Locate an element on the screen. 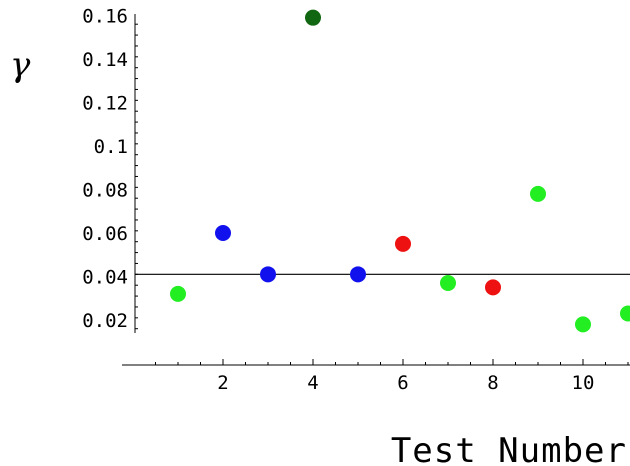  y-tick-label: 0.14 is located at coordinates (105, 60).